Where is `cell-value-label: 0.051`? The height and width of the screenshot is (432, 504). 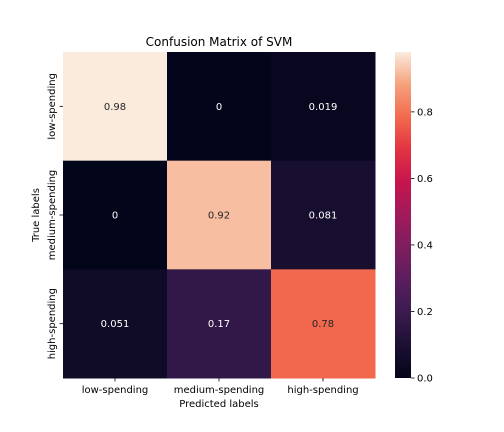 cell-value-label: 0.051 is located at coordinates (115, 324).